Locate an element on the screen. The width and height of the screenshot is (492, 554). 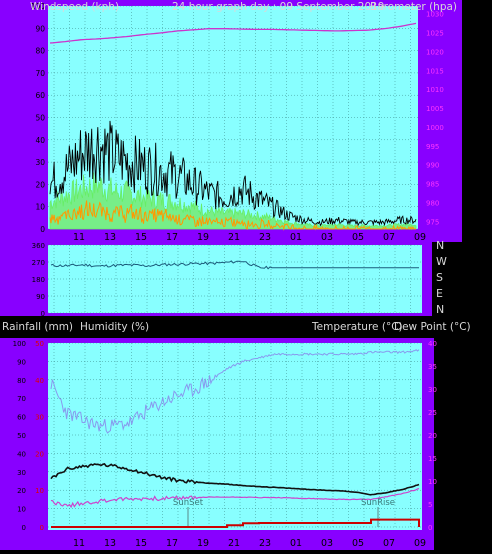
direction-label-n-top: N is located at coordinates (440, 245).